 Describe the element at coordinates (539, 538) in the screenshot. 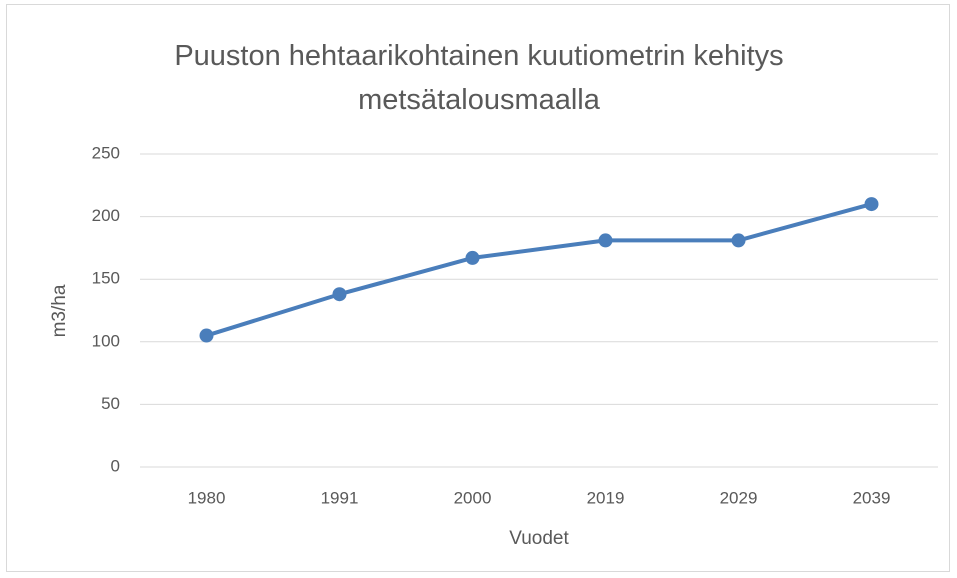

I see `x-axis-label: Vuodet` at that location.